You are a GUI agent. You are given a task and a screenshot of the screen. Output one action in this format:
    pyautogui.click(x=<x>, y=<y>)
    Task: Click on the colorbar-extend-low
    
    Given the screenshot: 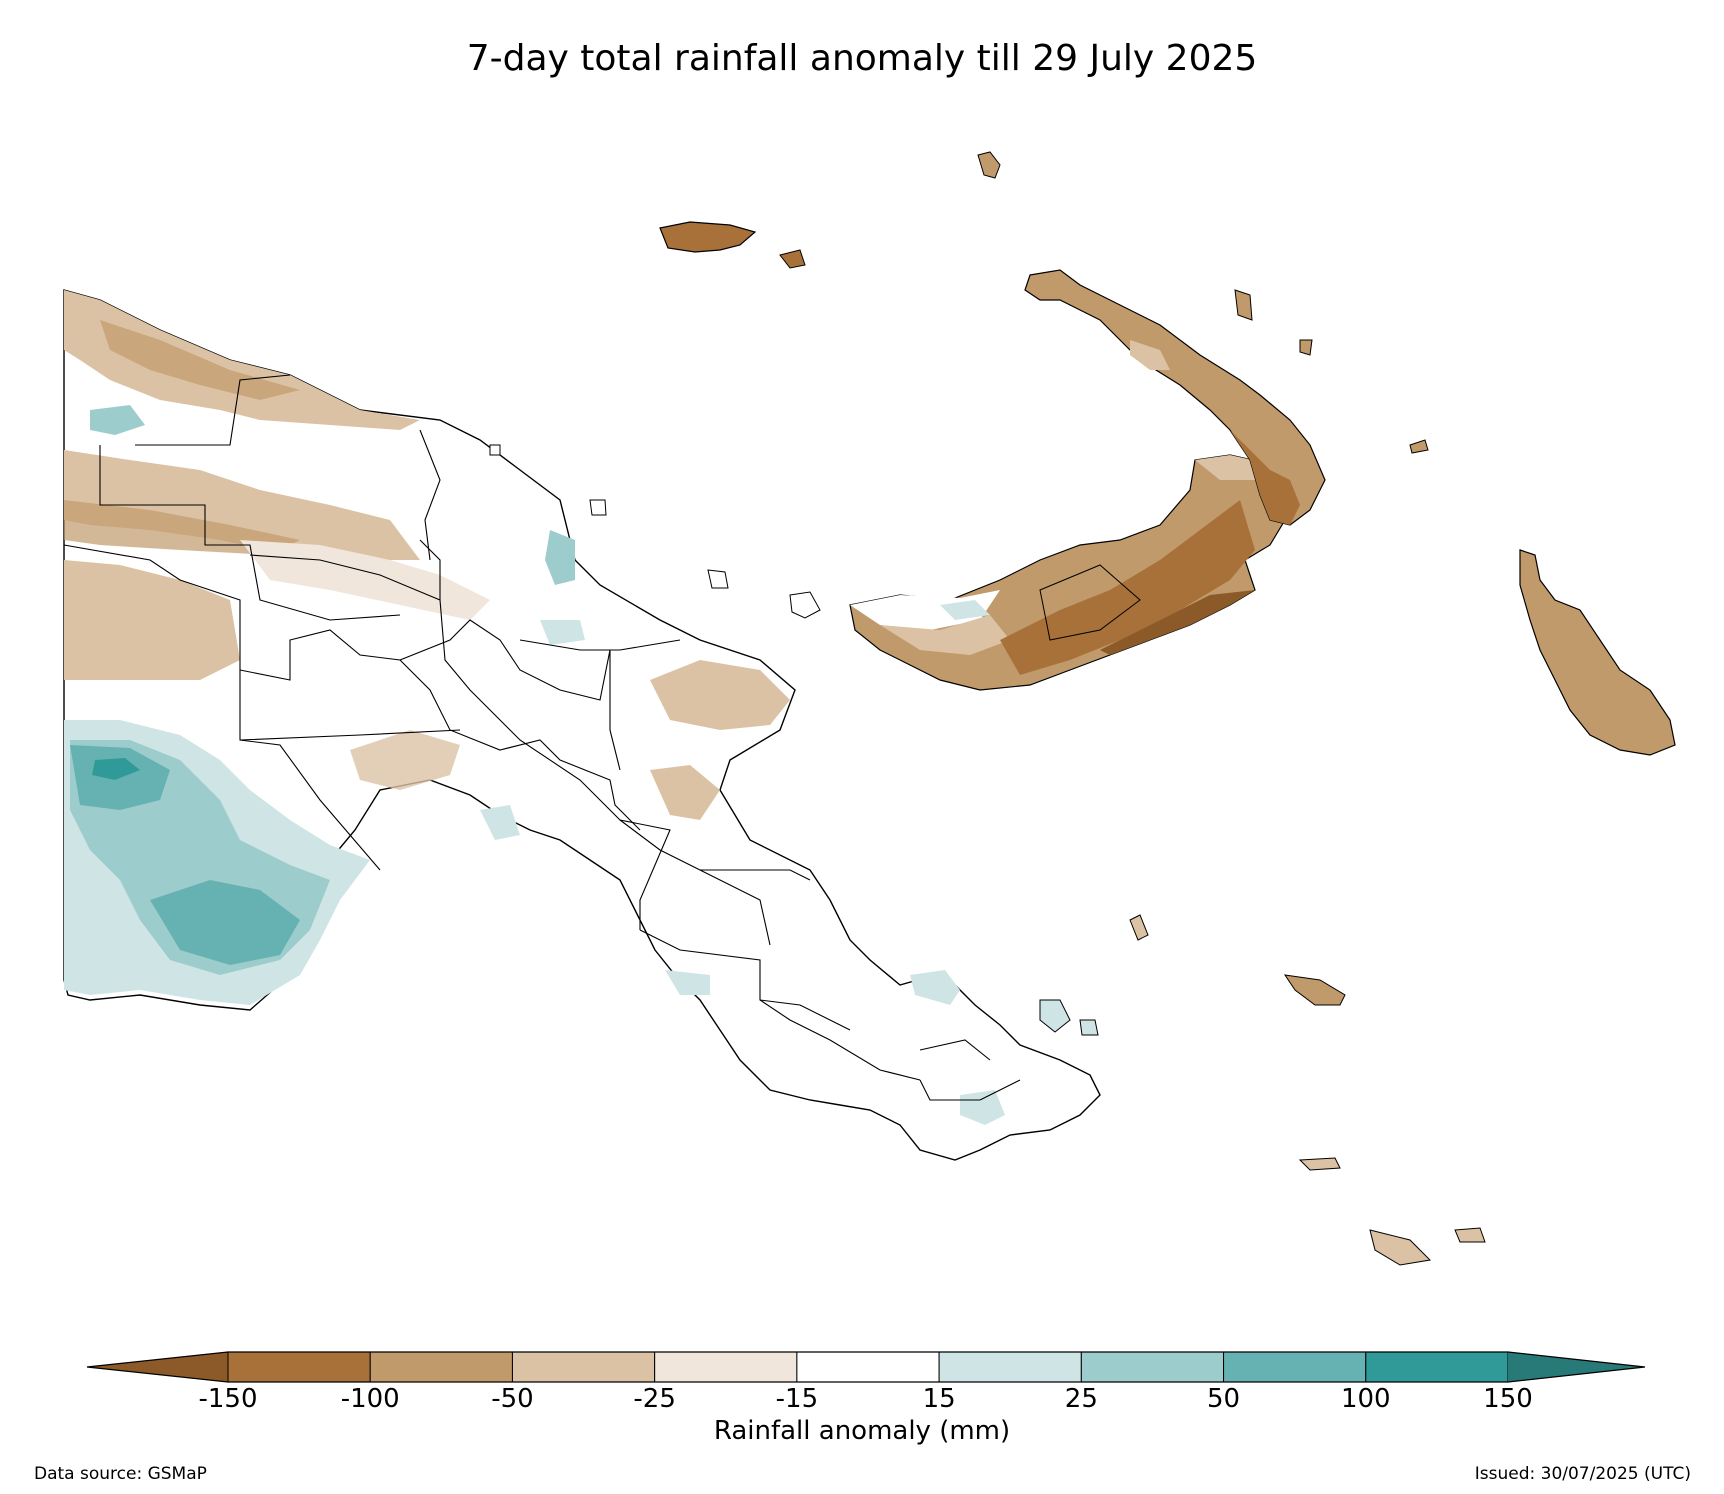 What is the action you would take?
    pyautogui.click(x=157, y=1367)
    